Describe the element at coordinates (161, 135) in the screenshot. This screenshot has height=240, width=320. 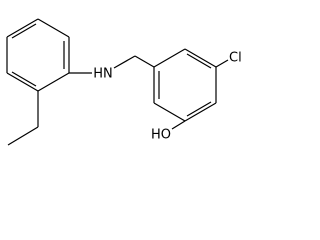
I see `atom-label: HO` at that location.